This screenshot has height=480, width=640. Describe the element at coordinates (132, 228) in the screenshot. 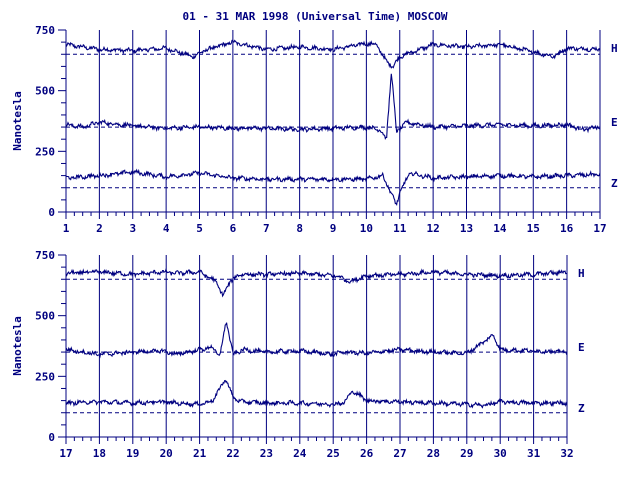

I see `x-tick-label: 3` at that location.